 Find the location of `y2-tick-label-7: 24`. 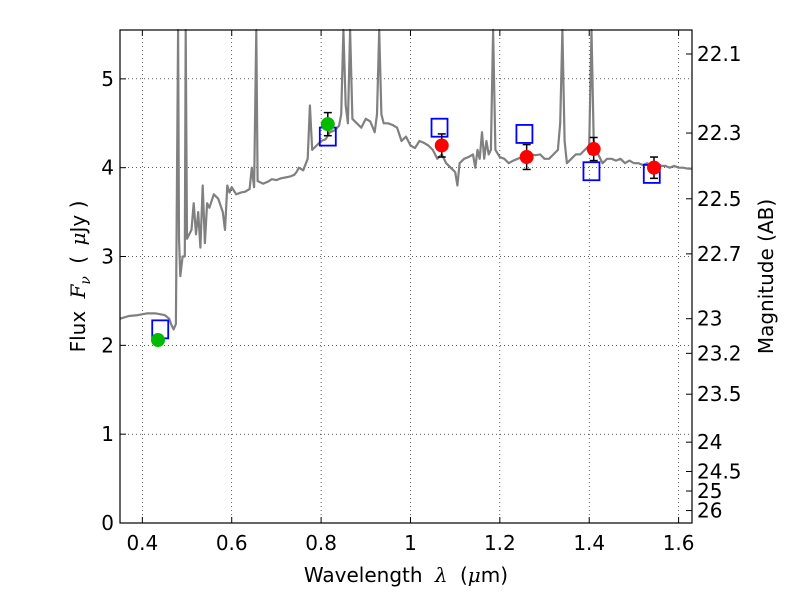

y2-tick-label-7: 24 is located at coordinates (709, 442).